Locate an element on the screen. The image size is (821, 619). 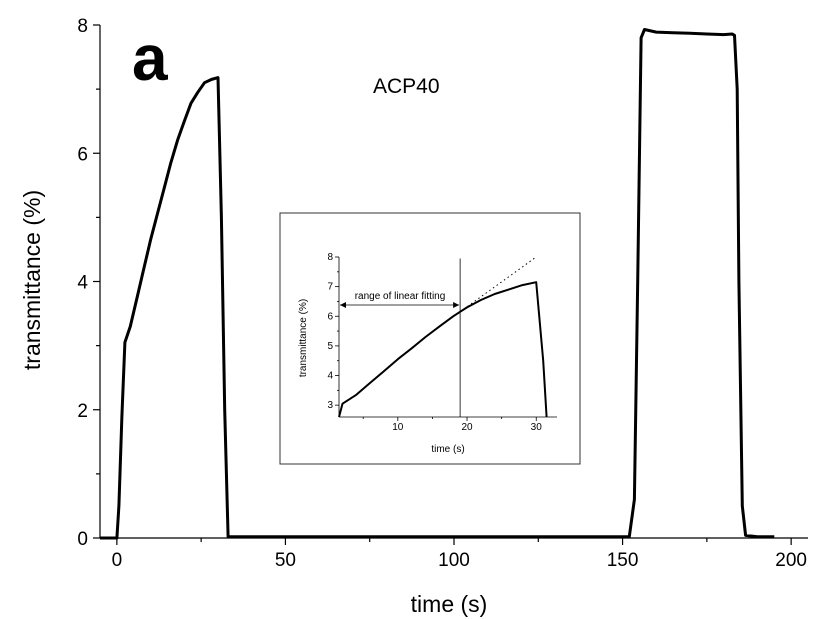
main-y-axis-label: transmittance (%) is located at coordinates (32, 280).